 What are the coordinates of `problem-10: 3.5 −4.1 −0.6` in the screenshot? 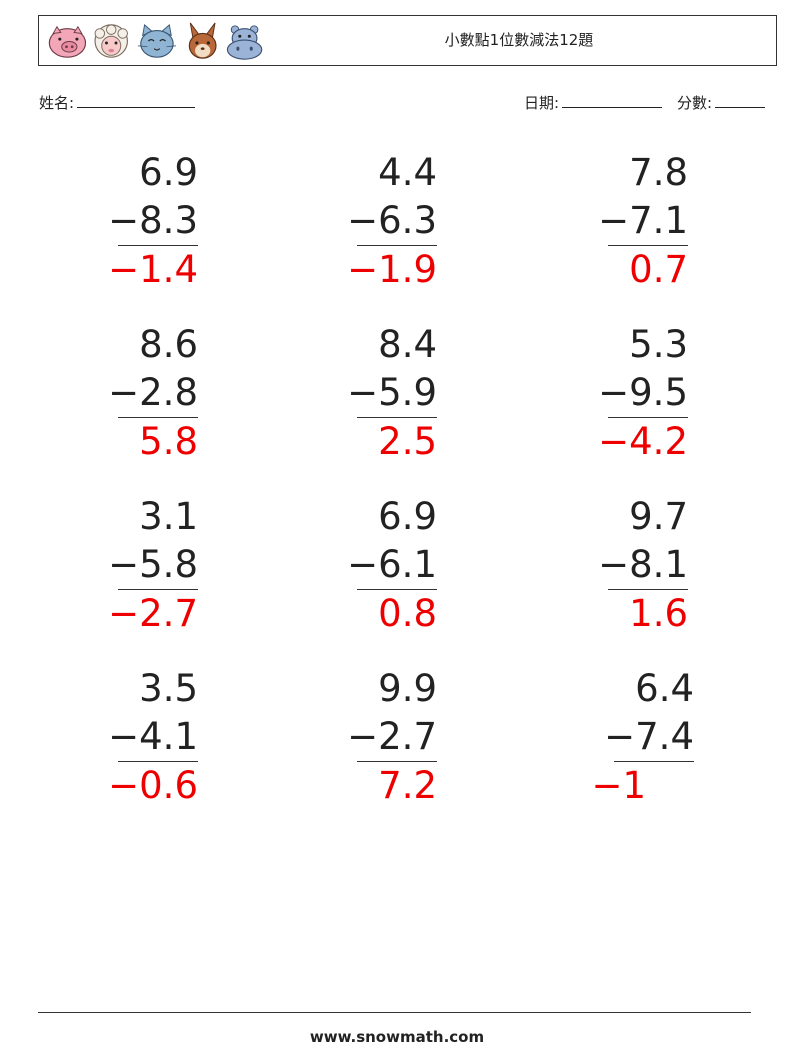 It's located at (148, 742).